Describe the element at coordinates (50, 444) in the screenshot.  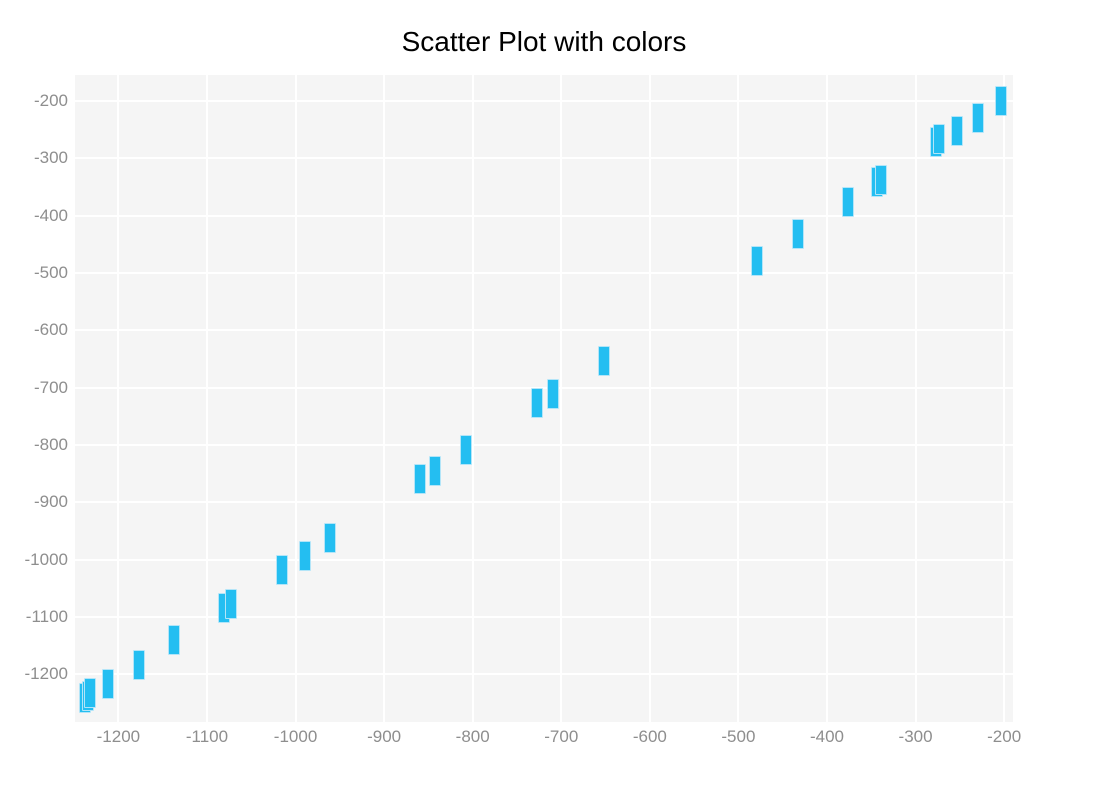
I see `y-tick-label: -800` at that location.